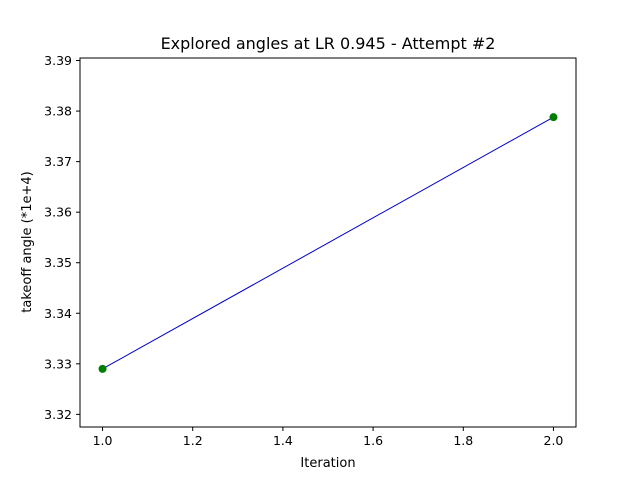 The width and height of the screenshot is (640, 480). What do you see at coordinates (58, 60) in the screenshot?
I see `y-tick-label: 3.39` at bounding box center [58, 60].